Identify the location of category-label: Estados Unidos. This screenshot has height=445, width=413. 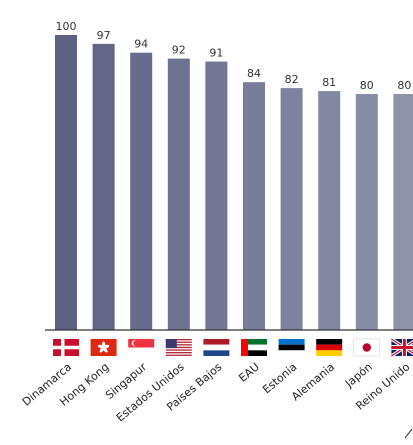
(150, 392).